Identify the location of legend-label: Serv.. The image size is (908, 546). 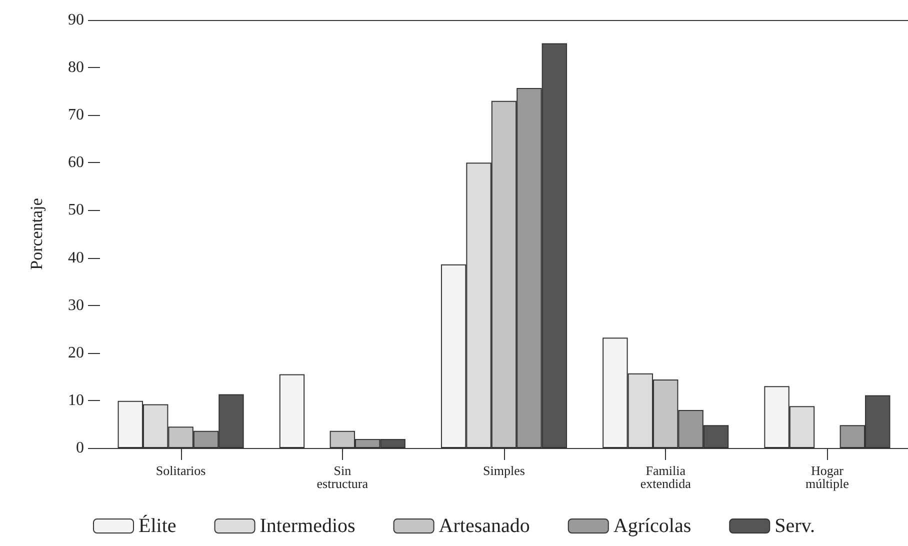
(795, 526).